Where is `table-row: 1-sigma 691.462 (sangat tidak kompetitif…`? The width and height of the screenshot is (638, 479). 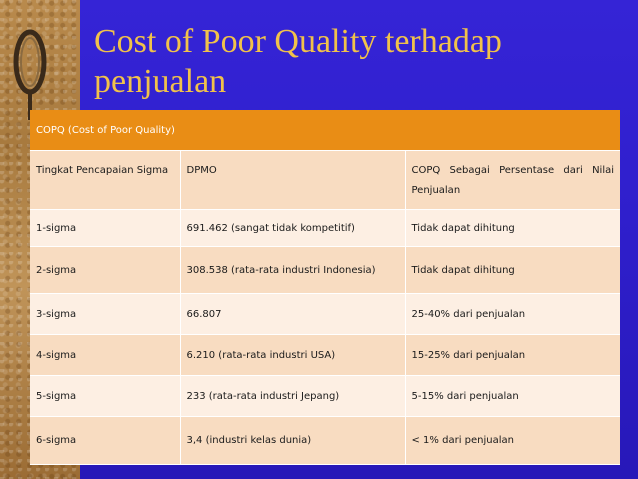 table-row: 1-sigma 691.462 (sangat tidak kompetitif… is located at coordinates (325, 228).